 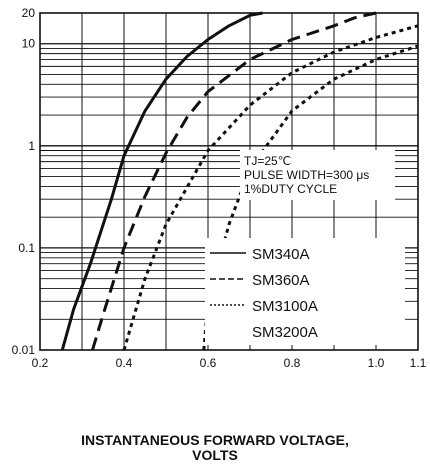 What do you see at coordinates (29, 13) in the screenshot?
I see `y-tick-label: 20` at bounding box center [29, 13].